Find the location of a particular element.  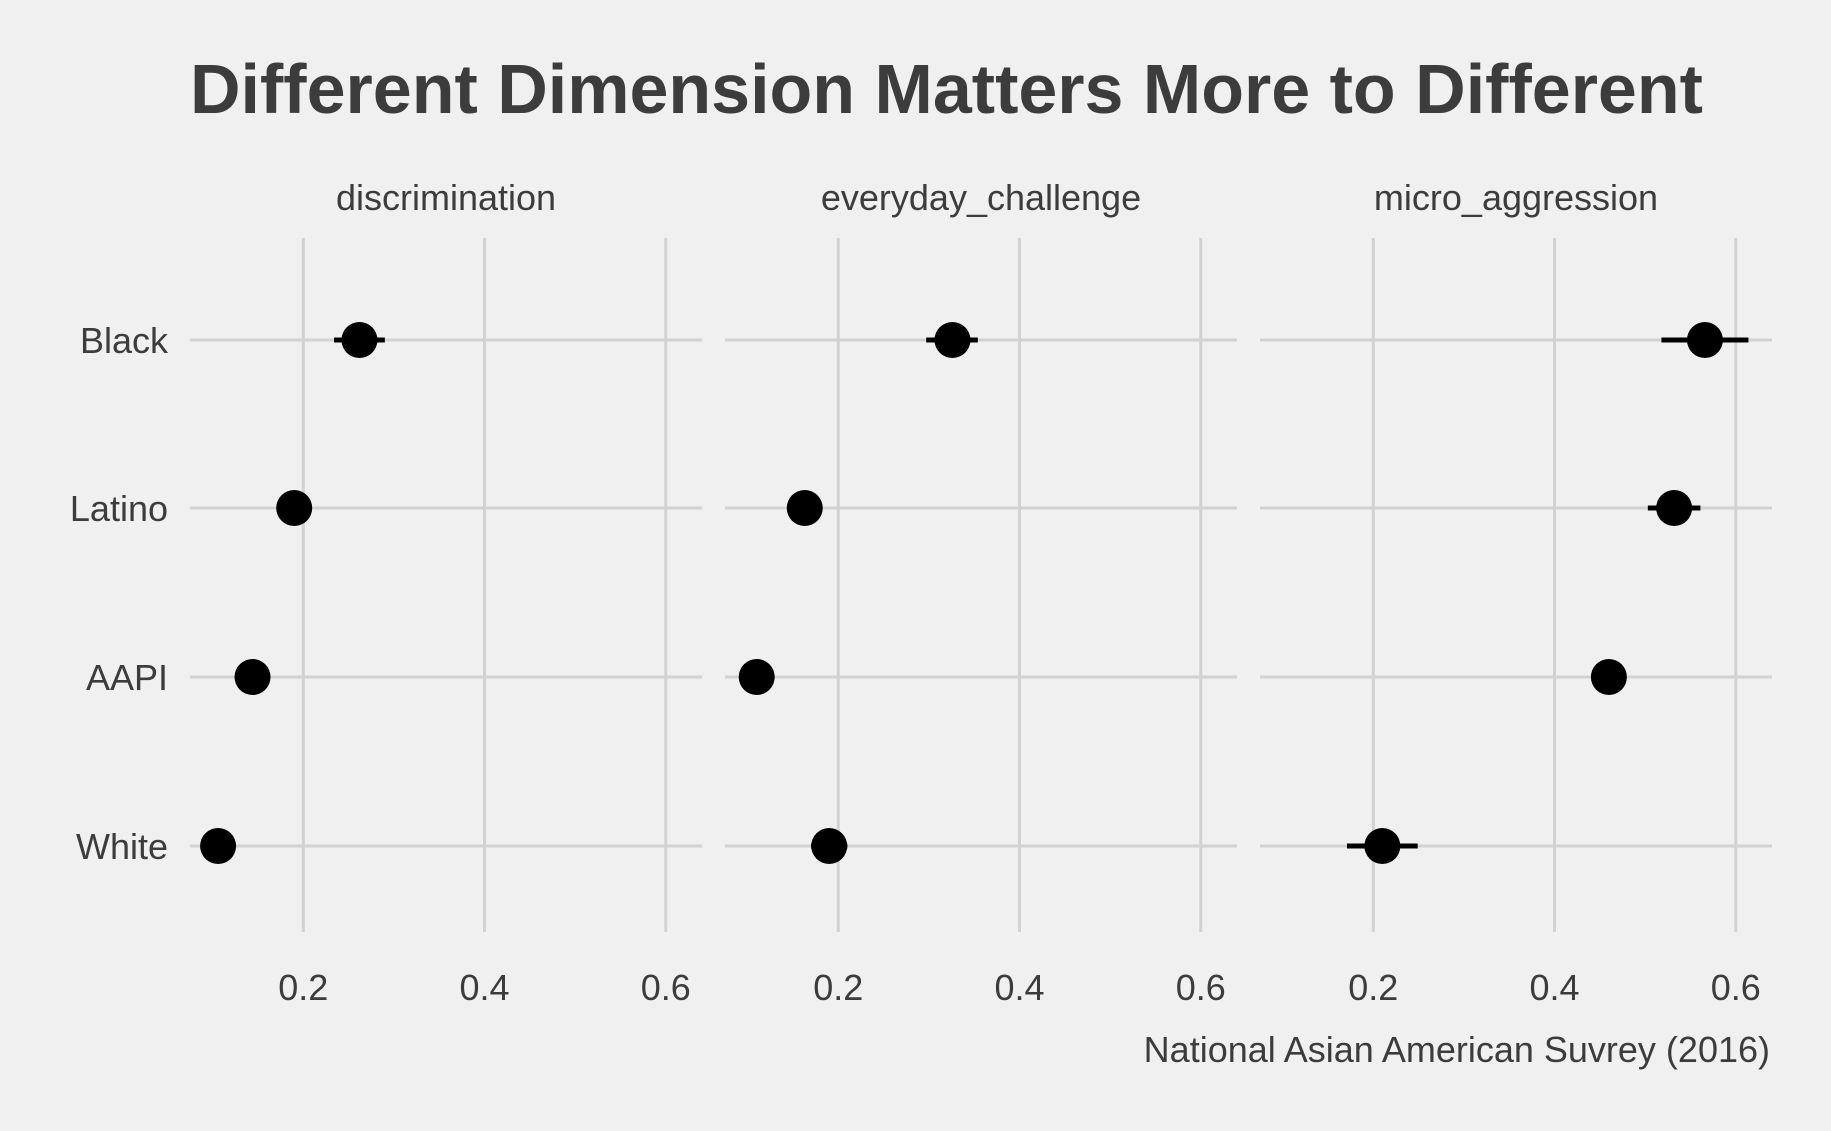

y-tick-label: AAPI is located at coordinates (127, 677).